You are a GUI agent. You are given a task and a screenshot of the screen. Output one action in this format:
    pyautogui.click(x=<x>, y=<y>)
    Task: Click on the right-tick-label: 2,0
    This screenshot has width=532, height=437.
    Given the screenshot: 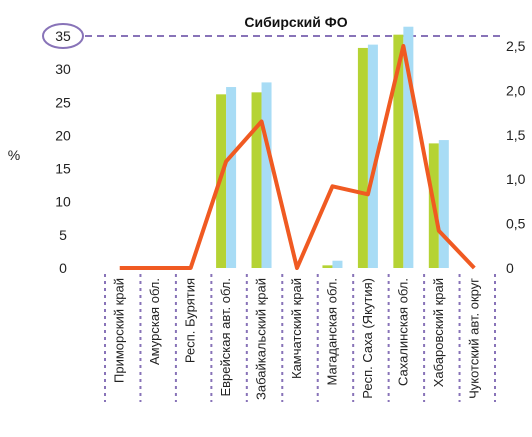 What is the action you would take?
    pyautogui.click(x=516, y=90)
    